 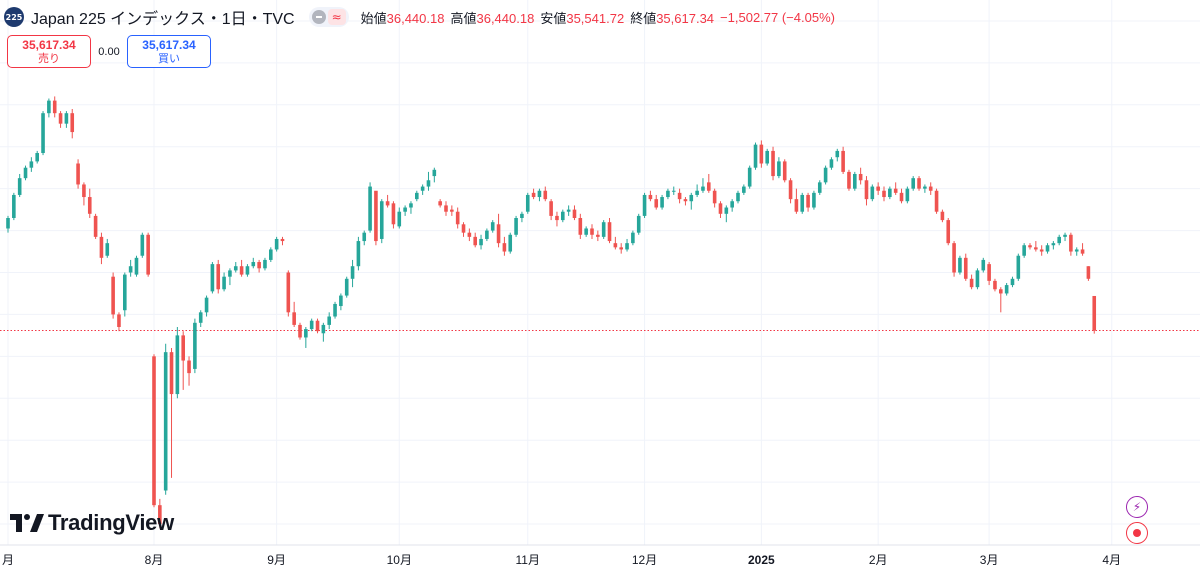 I want to click on buy-button: 35,617.34 買い, so click(x=169, y=51).